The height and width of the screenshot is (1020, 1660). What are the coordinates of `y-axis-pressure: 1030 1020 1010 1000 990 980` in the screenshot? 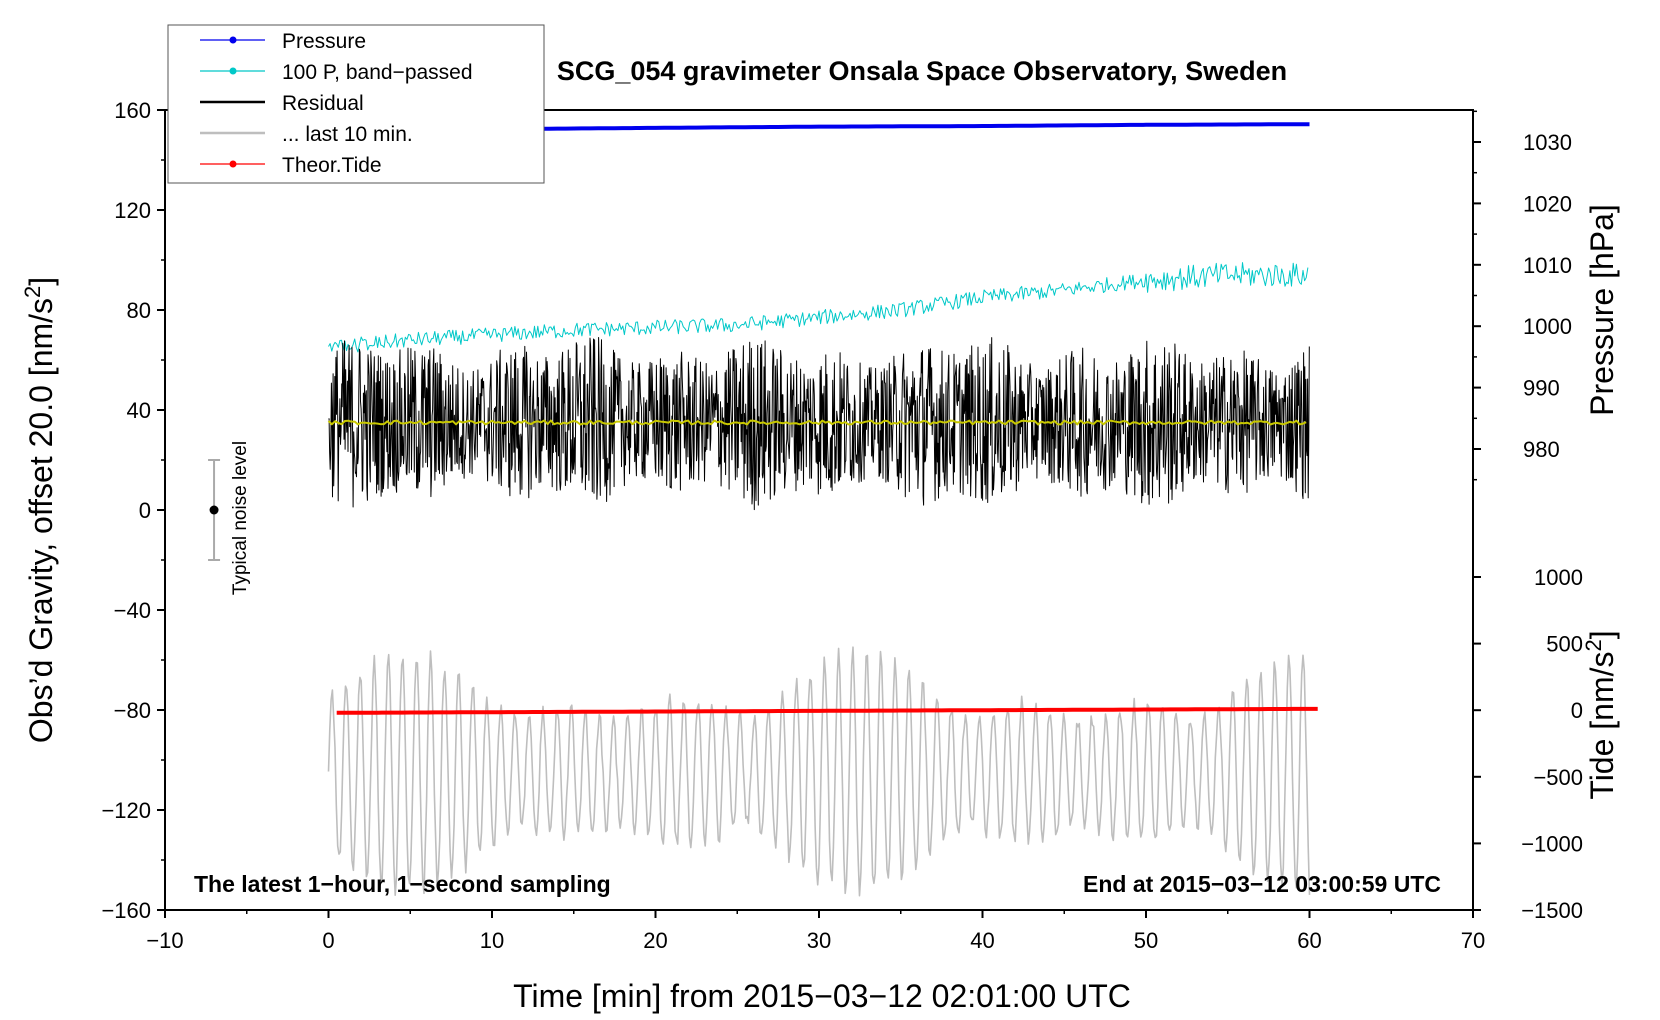 It's located at (1522, 295).